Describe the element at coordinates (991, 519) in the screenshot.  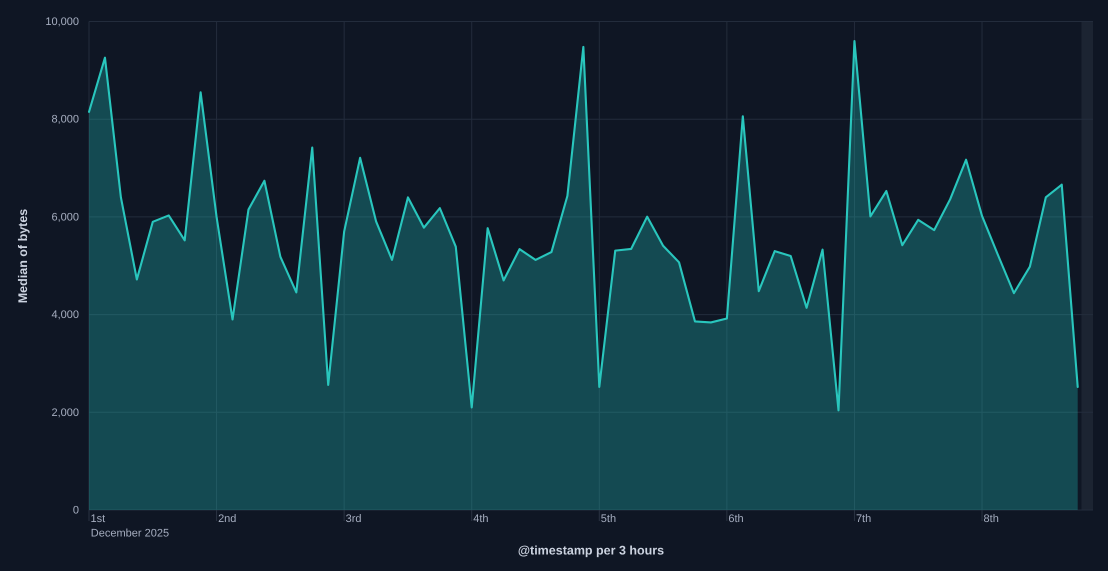
I see `svg-text: 8th` at that location.